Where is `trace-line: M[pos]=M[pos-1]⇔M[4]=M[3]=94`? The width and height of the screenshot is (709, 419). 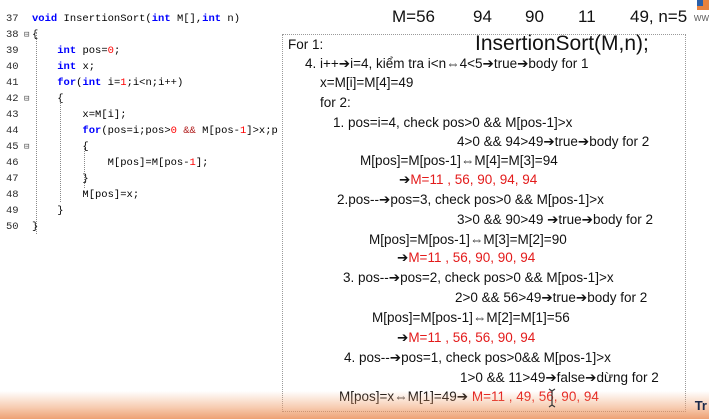 trace-line: M[pos]=M[pos-1]⇔M[4]=M[3]=94 is located at coordinates (459, 160).